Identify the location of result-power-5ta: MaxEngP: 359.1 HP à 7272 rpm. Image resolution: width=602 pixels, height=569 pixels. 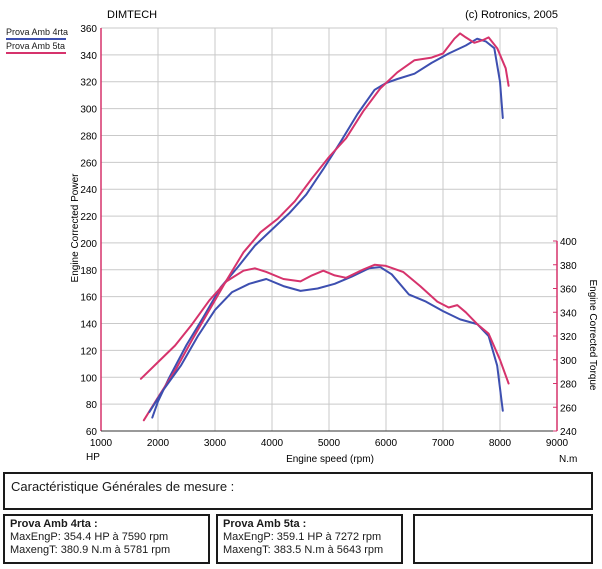
(302, 537).